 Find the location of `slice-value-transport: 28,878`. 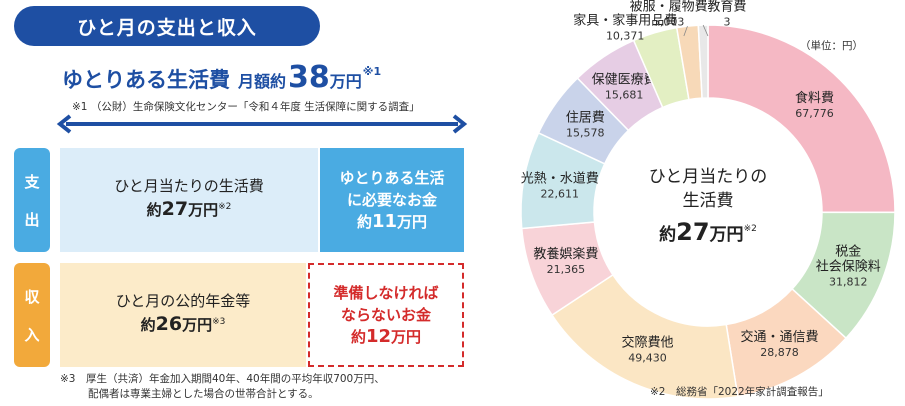

slice-value-transport: 28,878 is located at coordinates (779, 352).